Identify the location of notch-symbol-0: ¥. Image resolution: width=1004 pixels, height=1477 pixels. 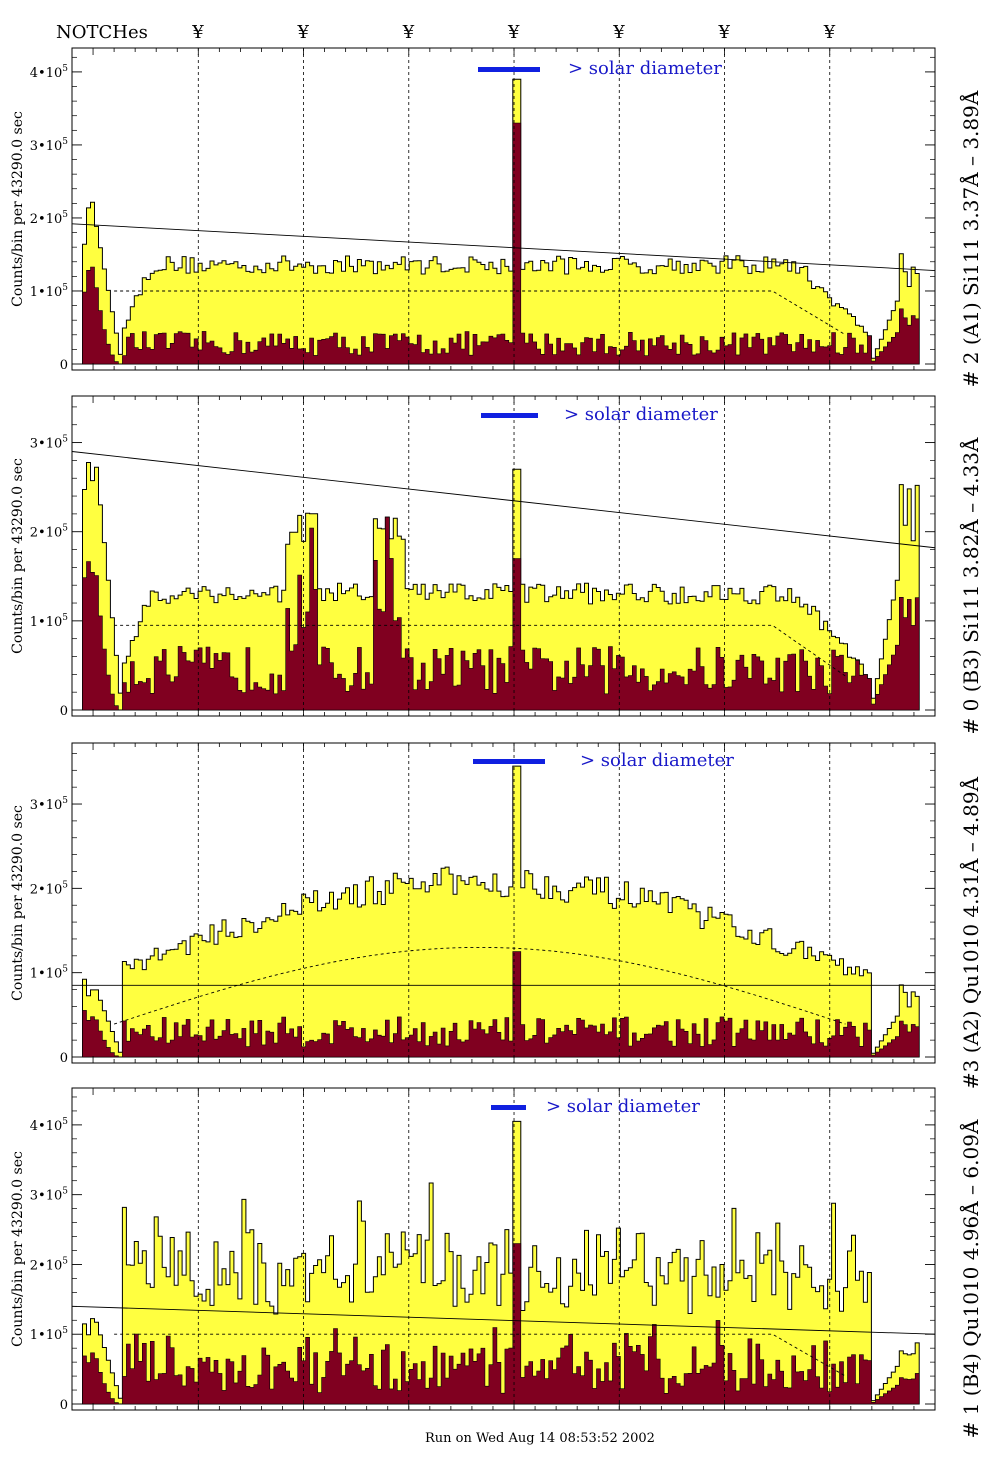
(197, 32).